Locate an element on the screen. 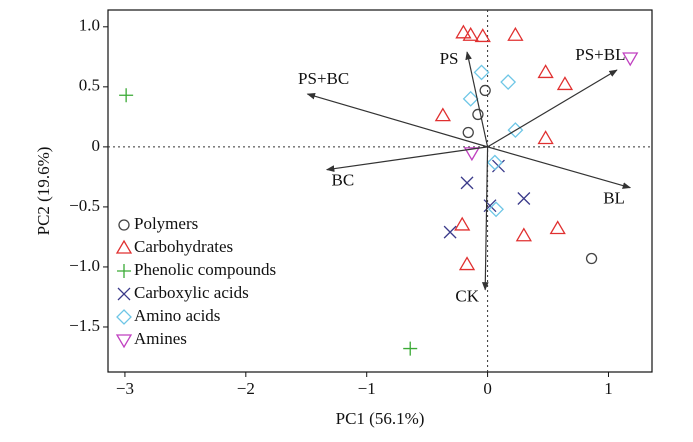  y-tick-label: 0 is located at coordinates (96, 145).